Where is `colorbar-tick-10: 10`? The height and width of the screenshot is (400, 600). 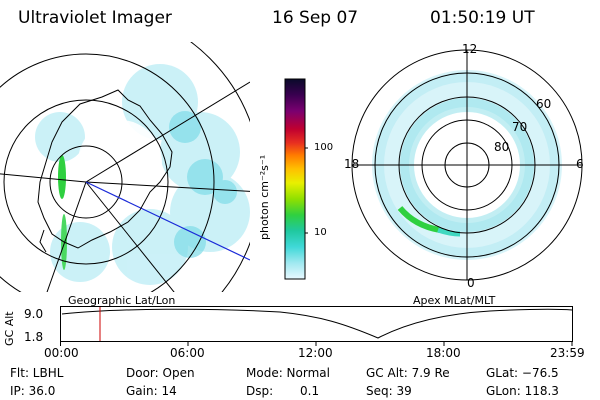
colorbar-tick-10: 10 is located at coordinates (320, 232).